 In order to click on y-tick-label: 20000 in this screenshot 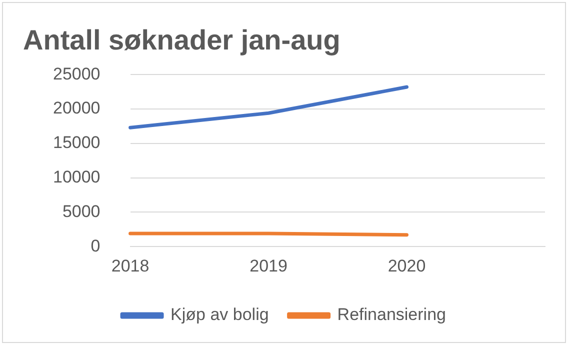, I will do `click(76, 108)`.